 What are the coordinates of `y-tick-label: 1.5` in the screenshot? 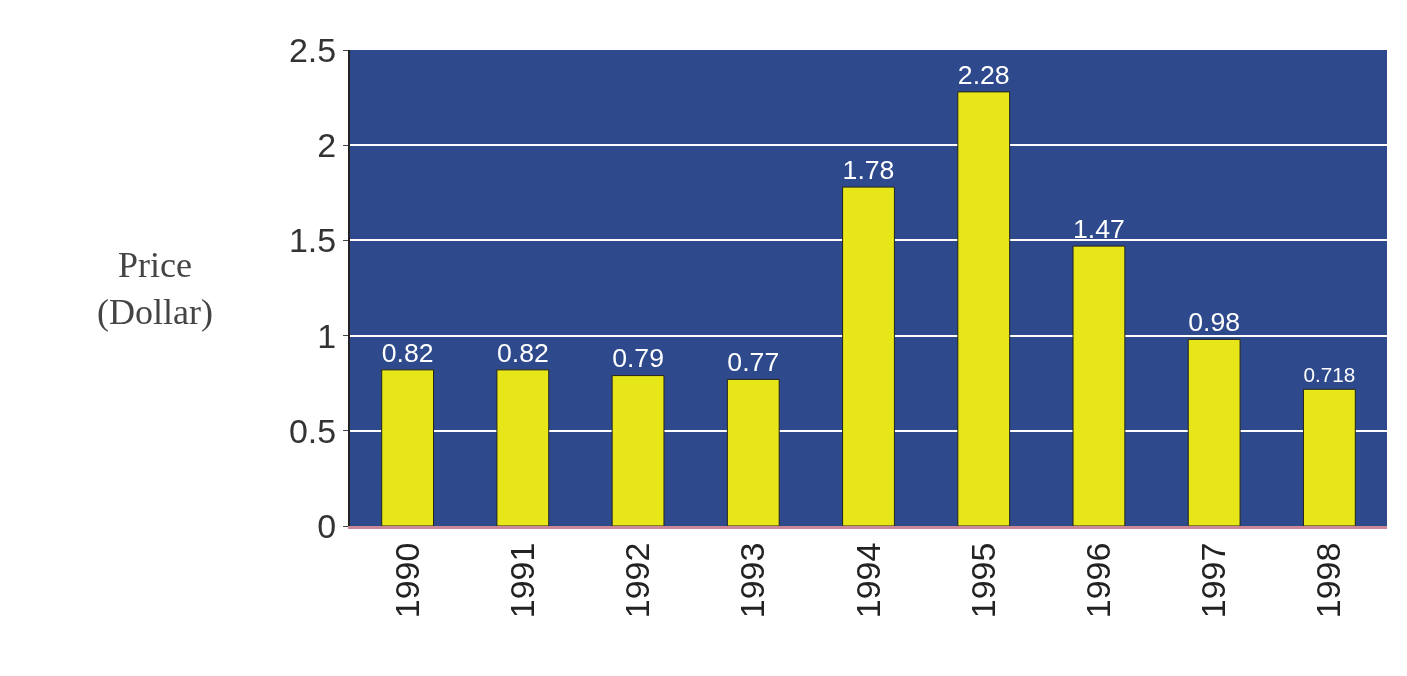 It's located at (312, 240).